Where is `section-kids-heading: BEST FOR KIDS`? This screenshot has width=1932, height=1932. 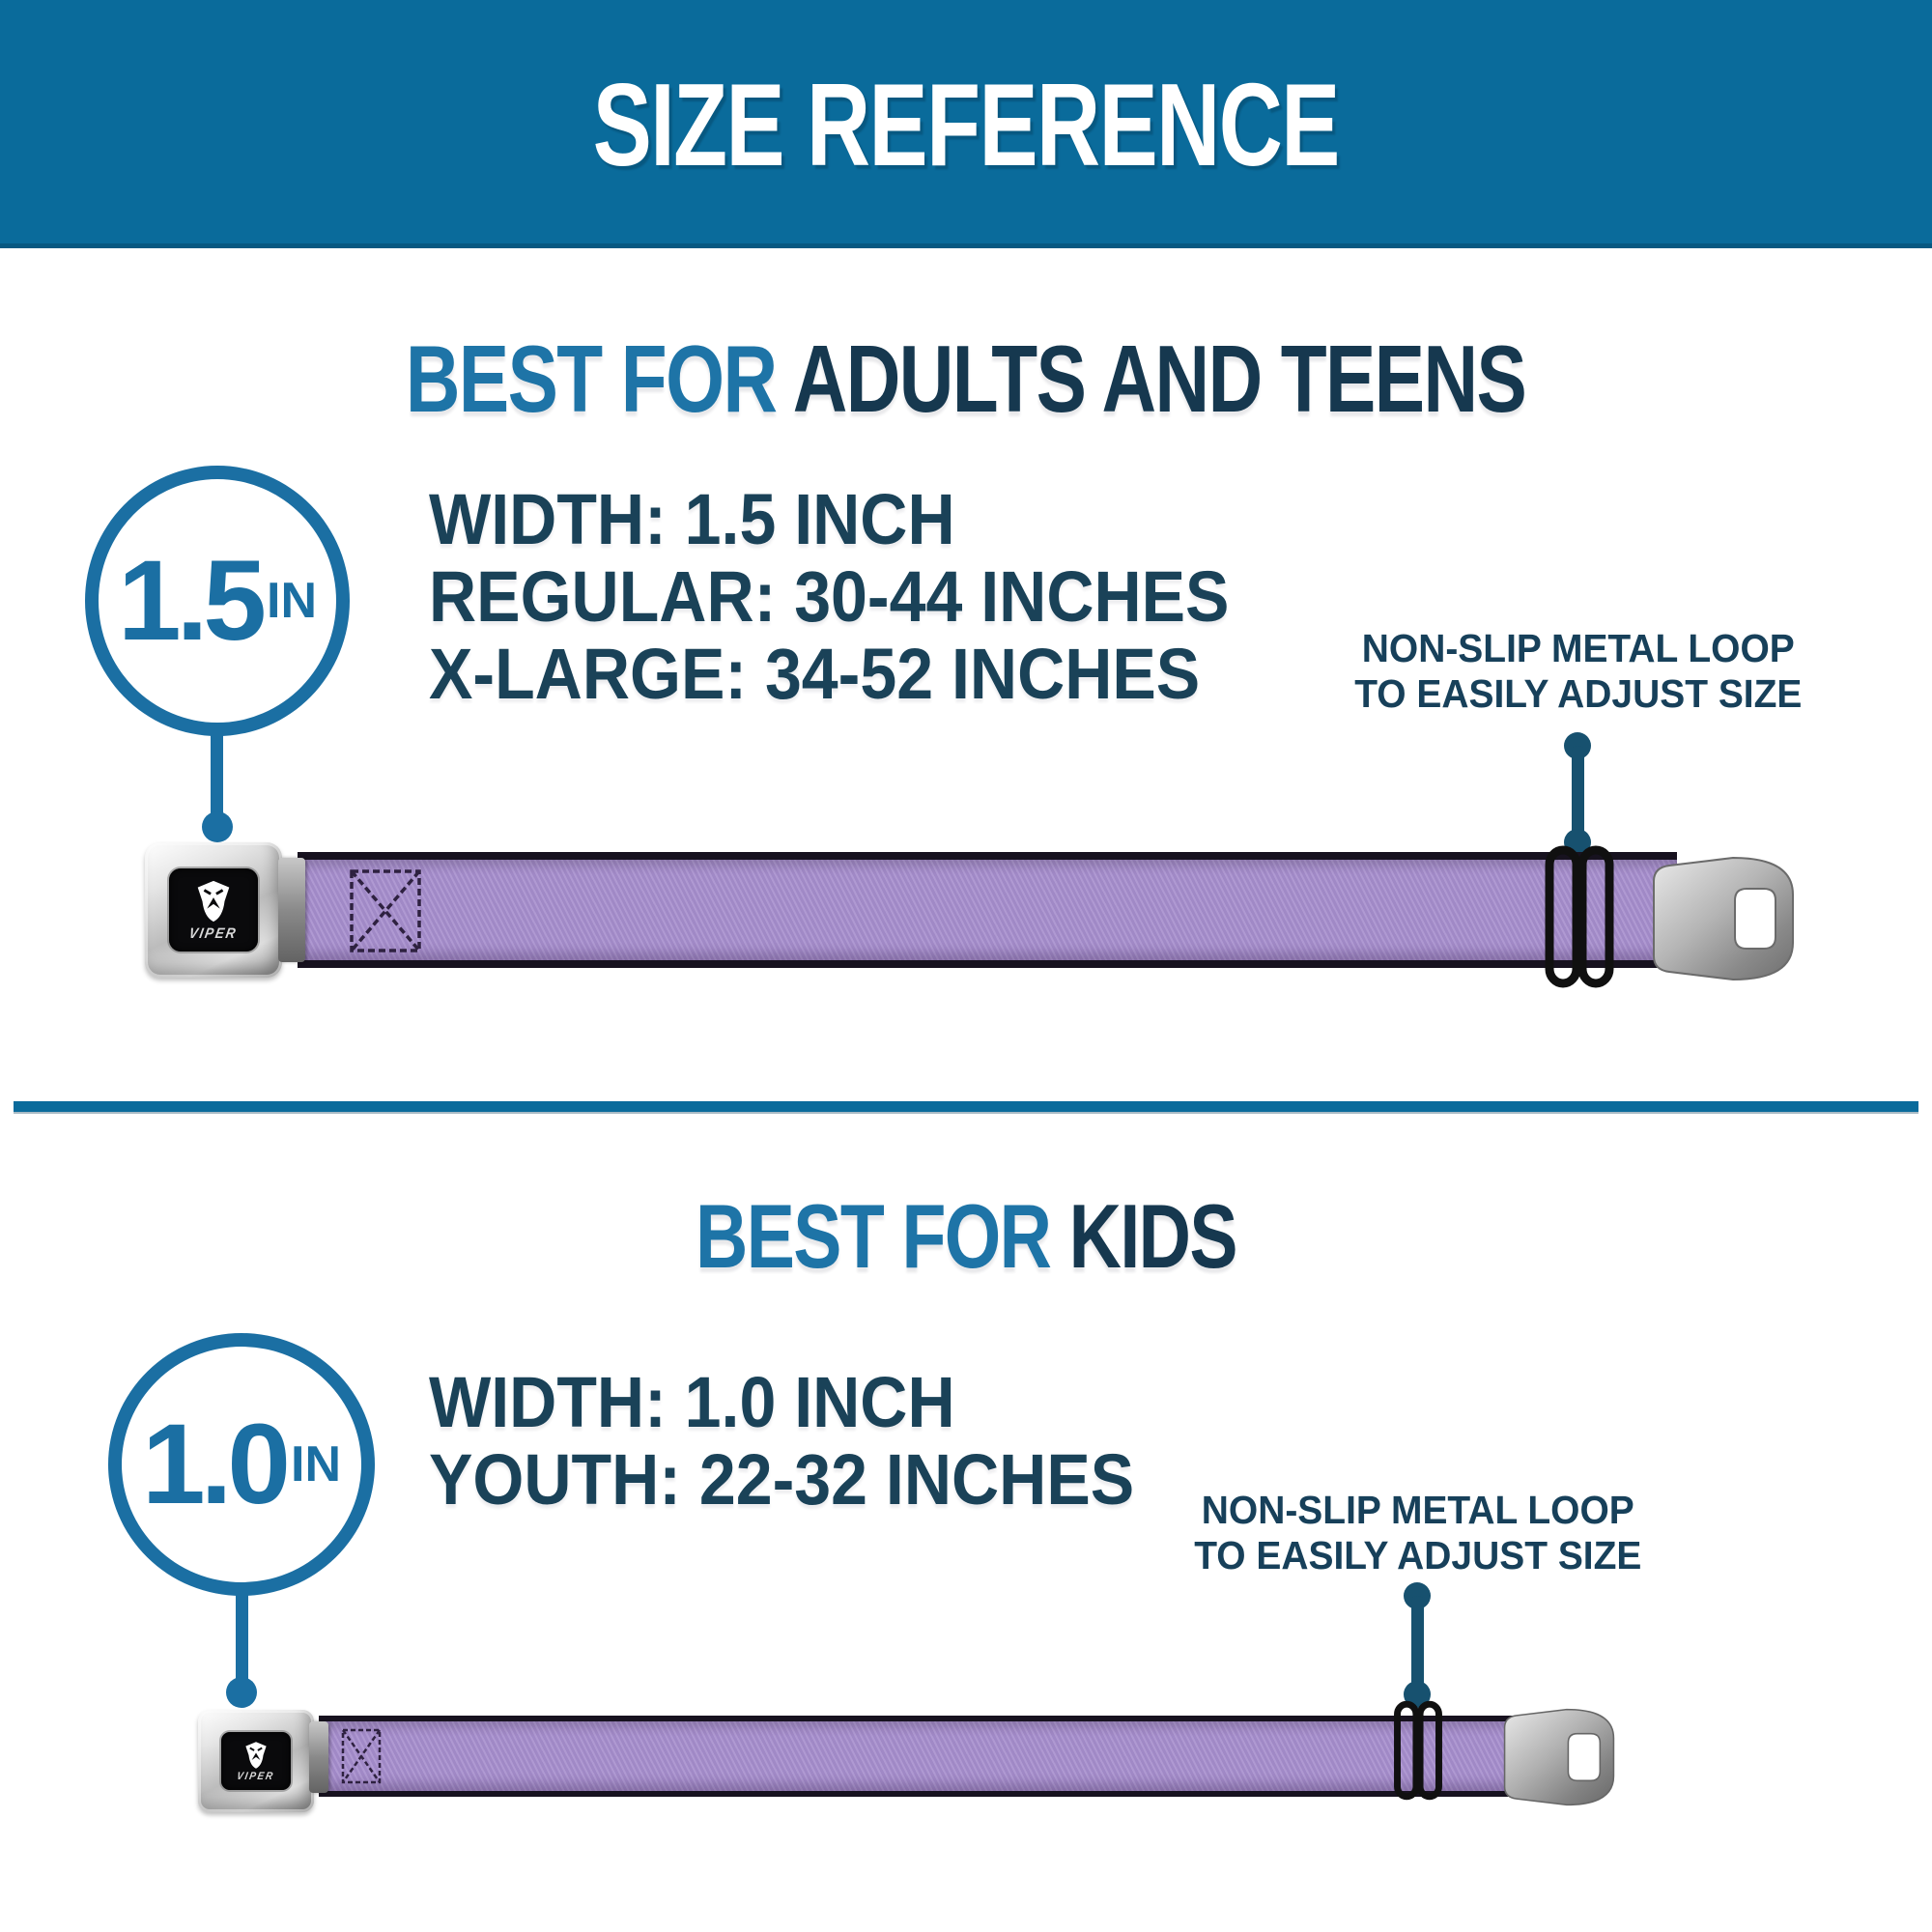
section-kids-heading: BEST FOR KIDS is located at coordinates (966, 1236).